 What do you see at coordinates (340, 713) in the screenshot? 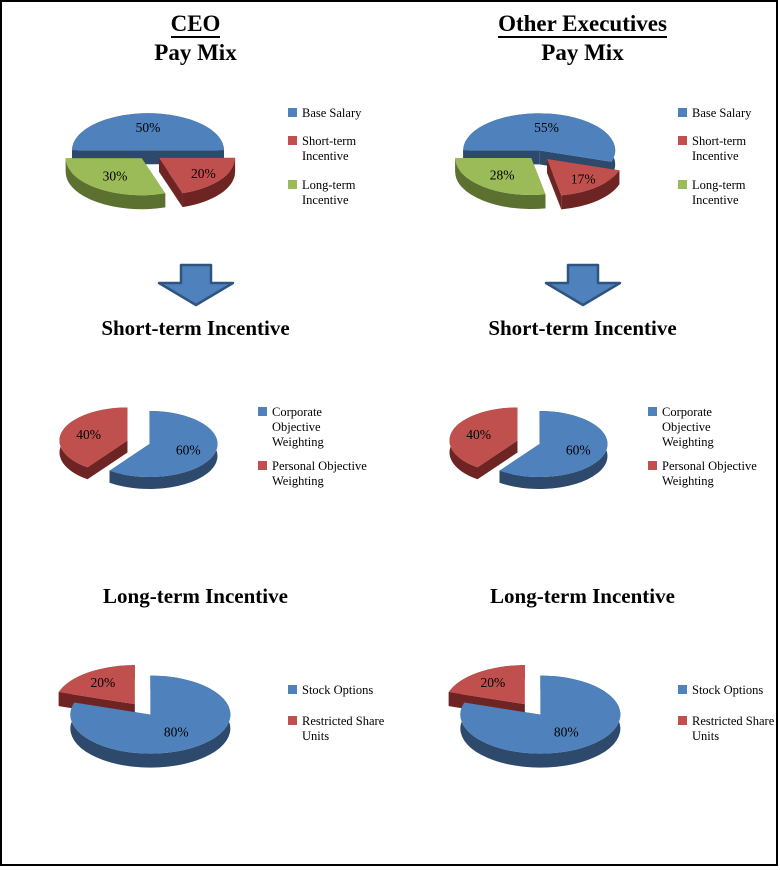
I see `ceo-long-term-legend: Stock Options Restricted Share Units` at bounding box center [340, 713].